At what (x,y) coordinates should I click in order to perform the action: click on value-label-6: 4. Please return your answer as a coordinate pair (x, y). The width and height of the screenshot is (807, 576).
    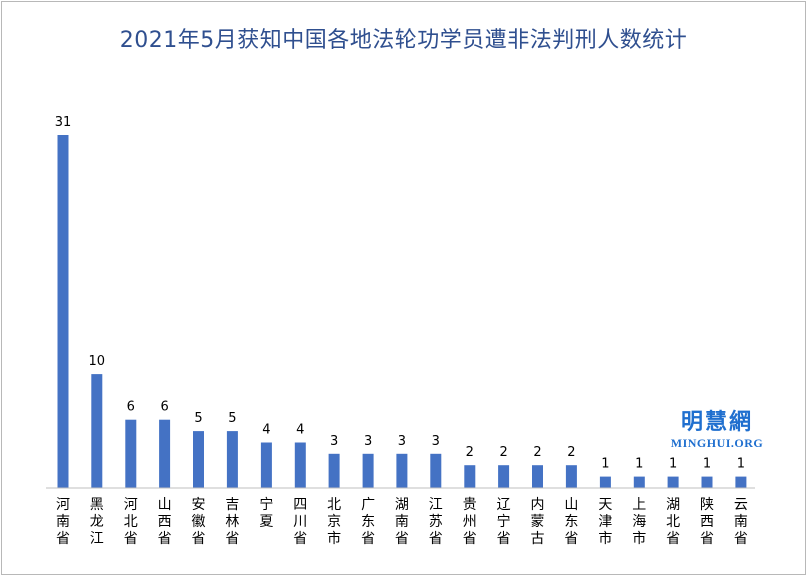
    Looking at the image, I should click on (266, 430).